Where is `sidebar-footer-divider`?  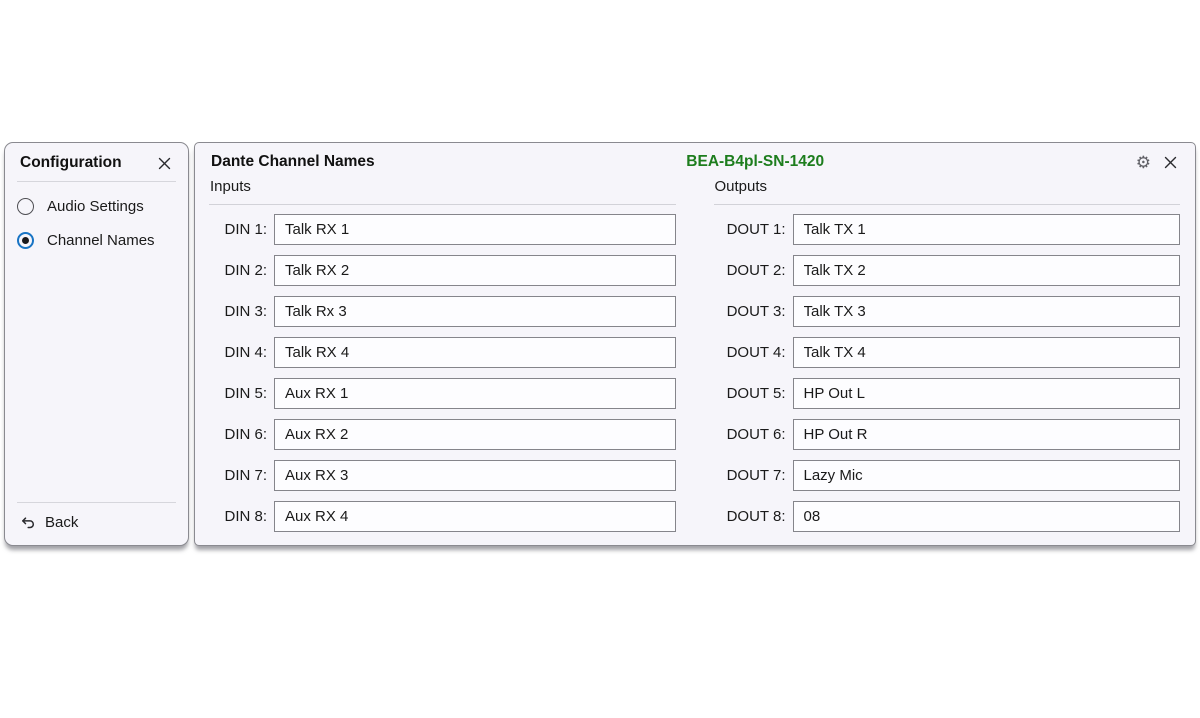
sidebar-footer-divider is located at coordinates (96, 502).